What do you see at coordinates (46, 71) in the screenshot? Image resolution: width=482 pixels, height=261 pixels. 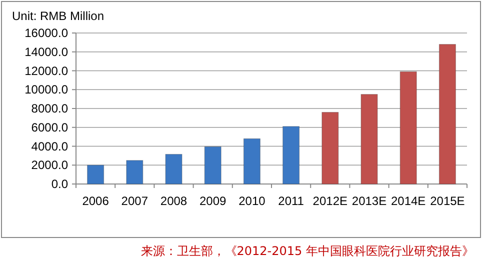 I see `y-tick-label: 12000.0` at bounding box center [46, 71].